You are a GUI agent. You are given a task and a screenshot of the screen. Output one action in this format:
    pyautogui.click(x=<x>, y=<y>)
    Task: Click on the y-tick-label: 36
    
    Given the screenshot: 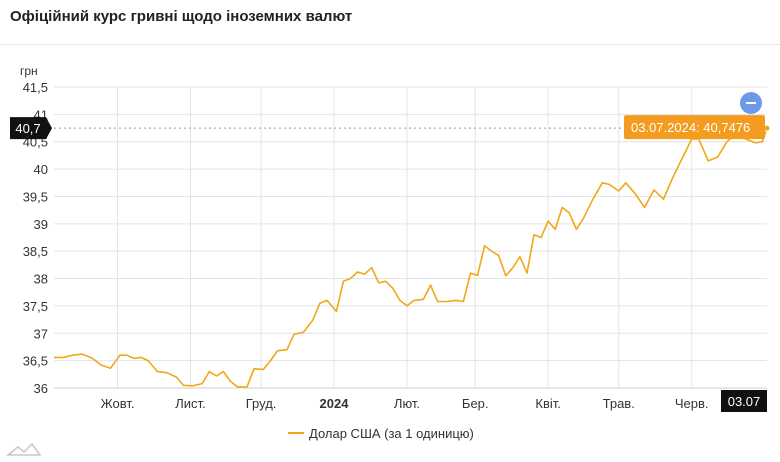 What is the action you would take?
    pyautogui.click(x=41, y=388)
    